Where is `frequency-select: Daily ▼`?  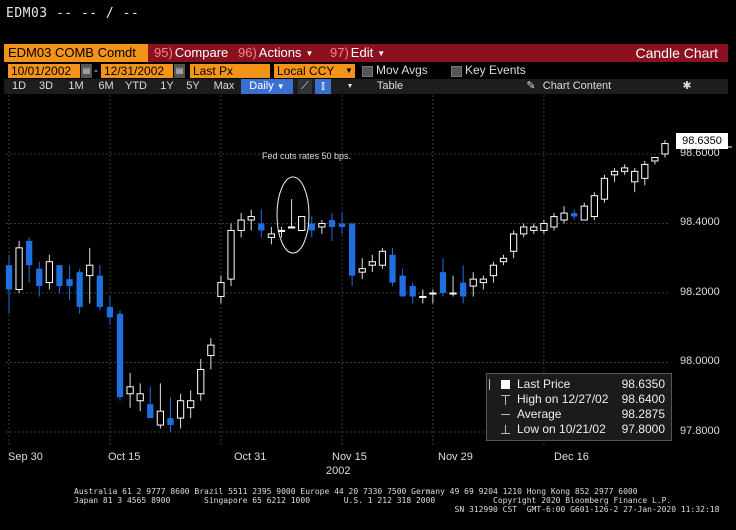 frequency-select: Daily ▼ is located at coordinates (267, 86).